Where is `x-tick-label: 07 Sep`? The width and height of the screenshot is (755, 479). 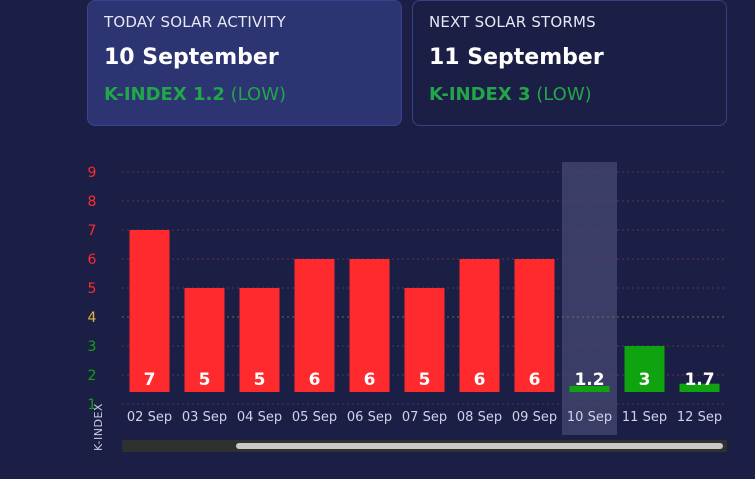 x-tick-label: 07 Sep is located at coordinates (424, 417).